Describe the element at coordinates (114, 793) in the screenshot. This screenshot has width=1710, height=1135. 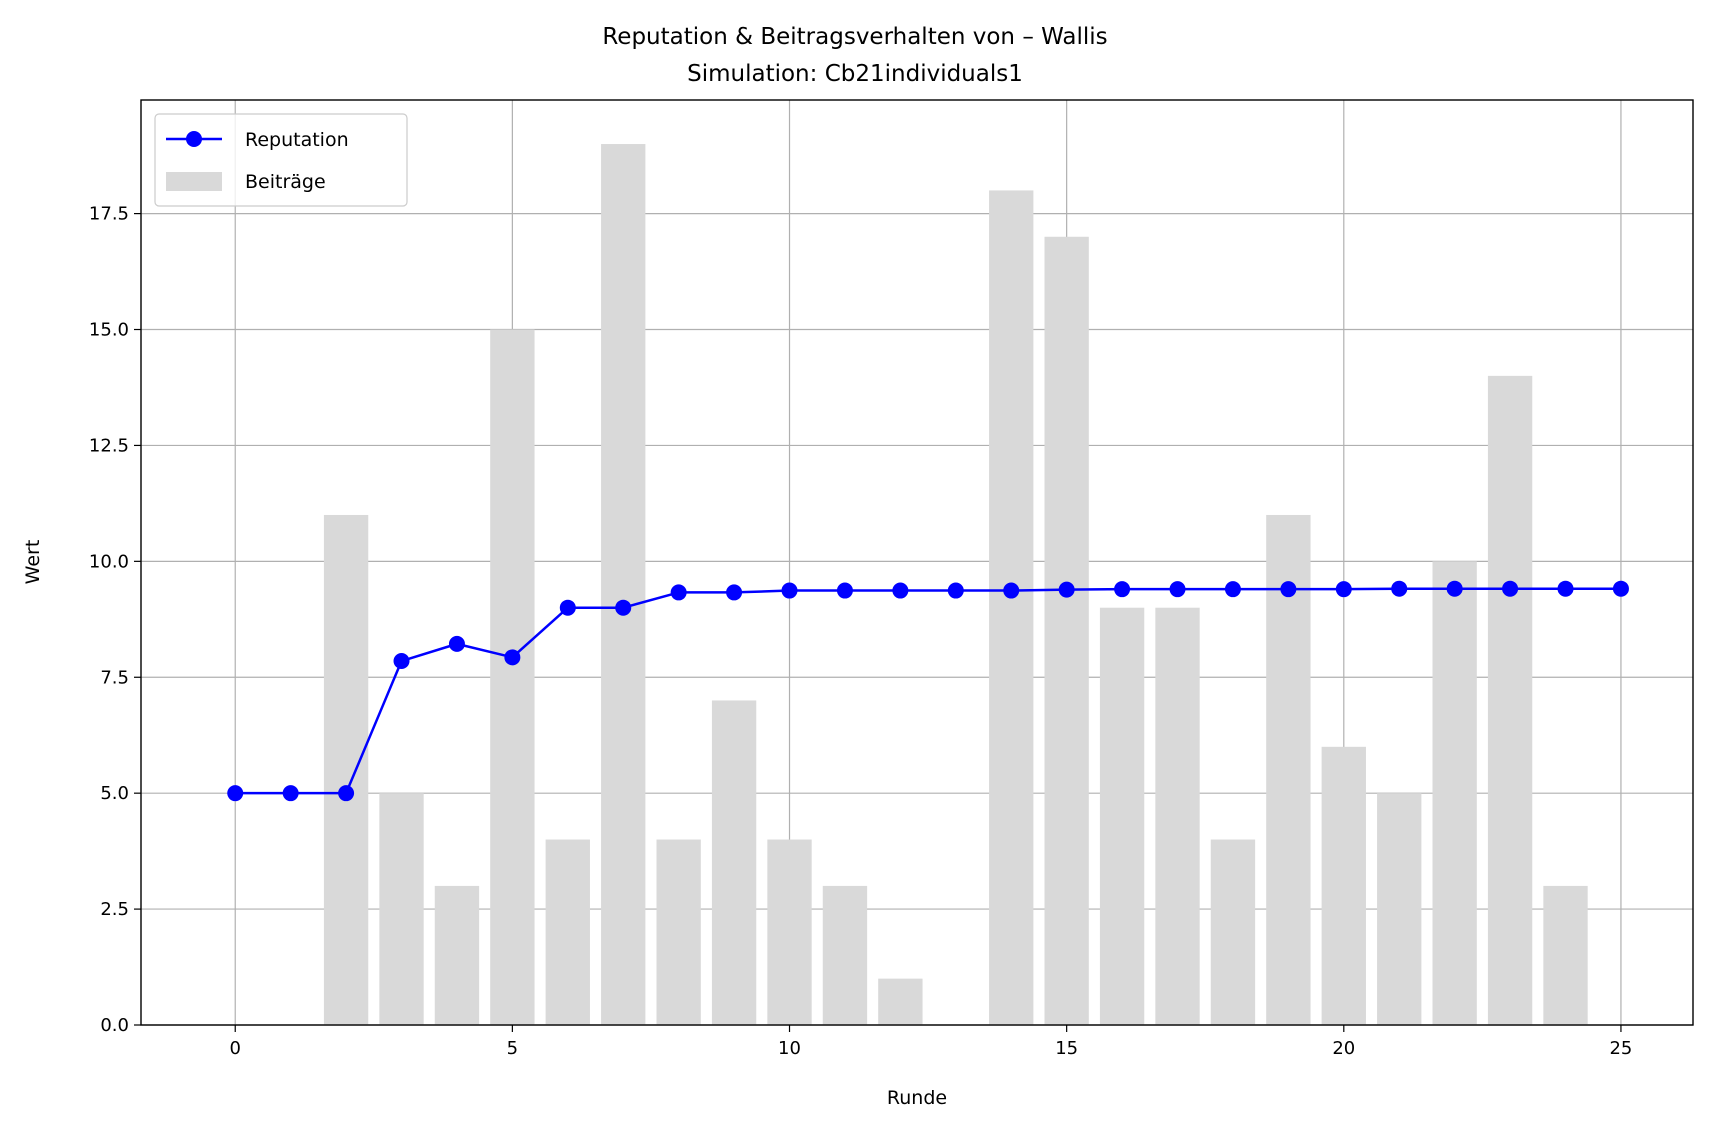
I see `y-tick-label: 5.0` at that location.